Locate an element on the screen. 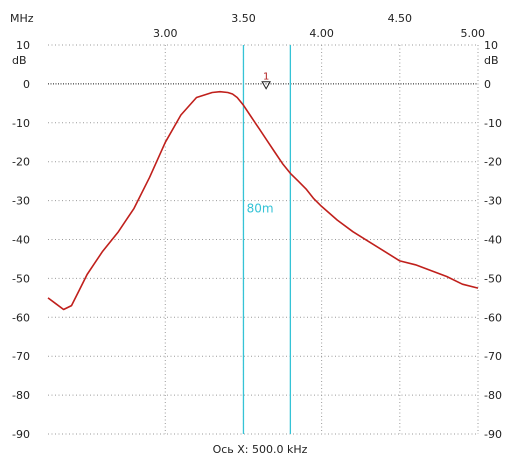  band-label: 80m is located at coordinates (260, 208).